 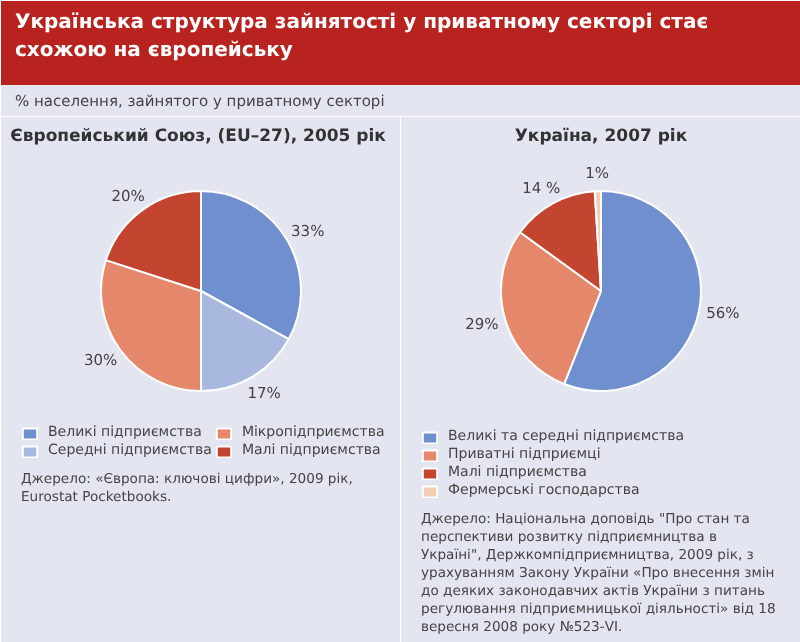 I want to click on chart-title: Україна, 2007 рік, so click(x=601, y=137).